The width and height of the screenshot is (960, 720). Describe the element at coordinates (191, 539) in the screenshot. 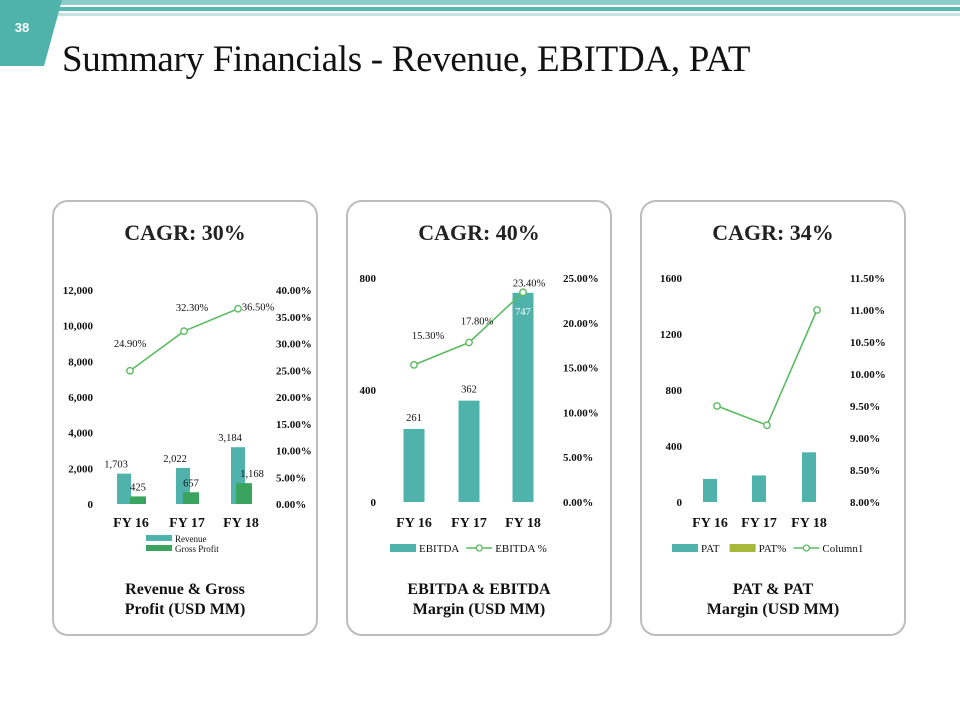

I see `legend-label: Revenue` at that location.